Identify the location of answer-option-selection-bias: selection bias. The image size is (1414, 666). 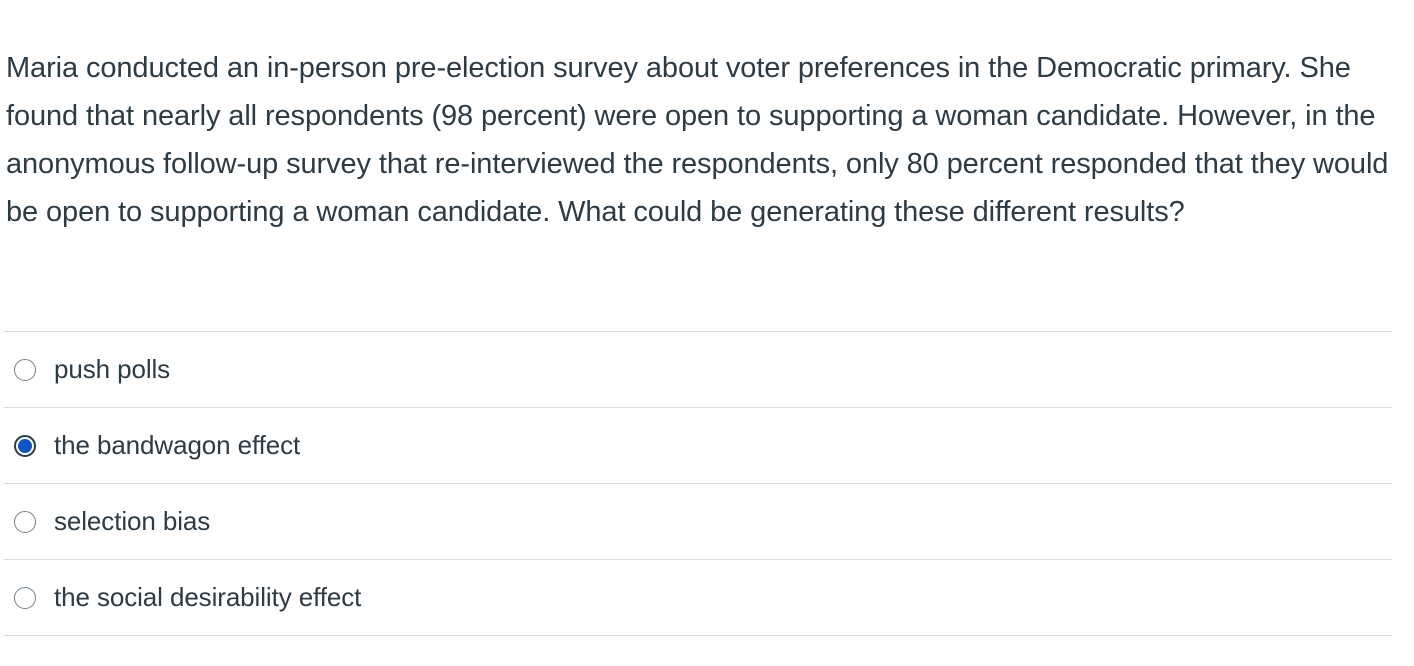
(698, 522).